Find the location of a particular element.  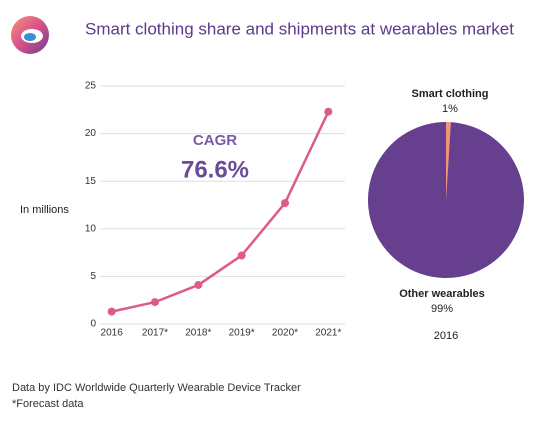

slice-value: 99% is located at coordinates (442, 309).